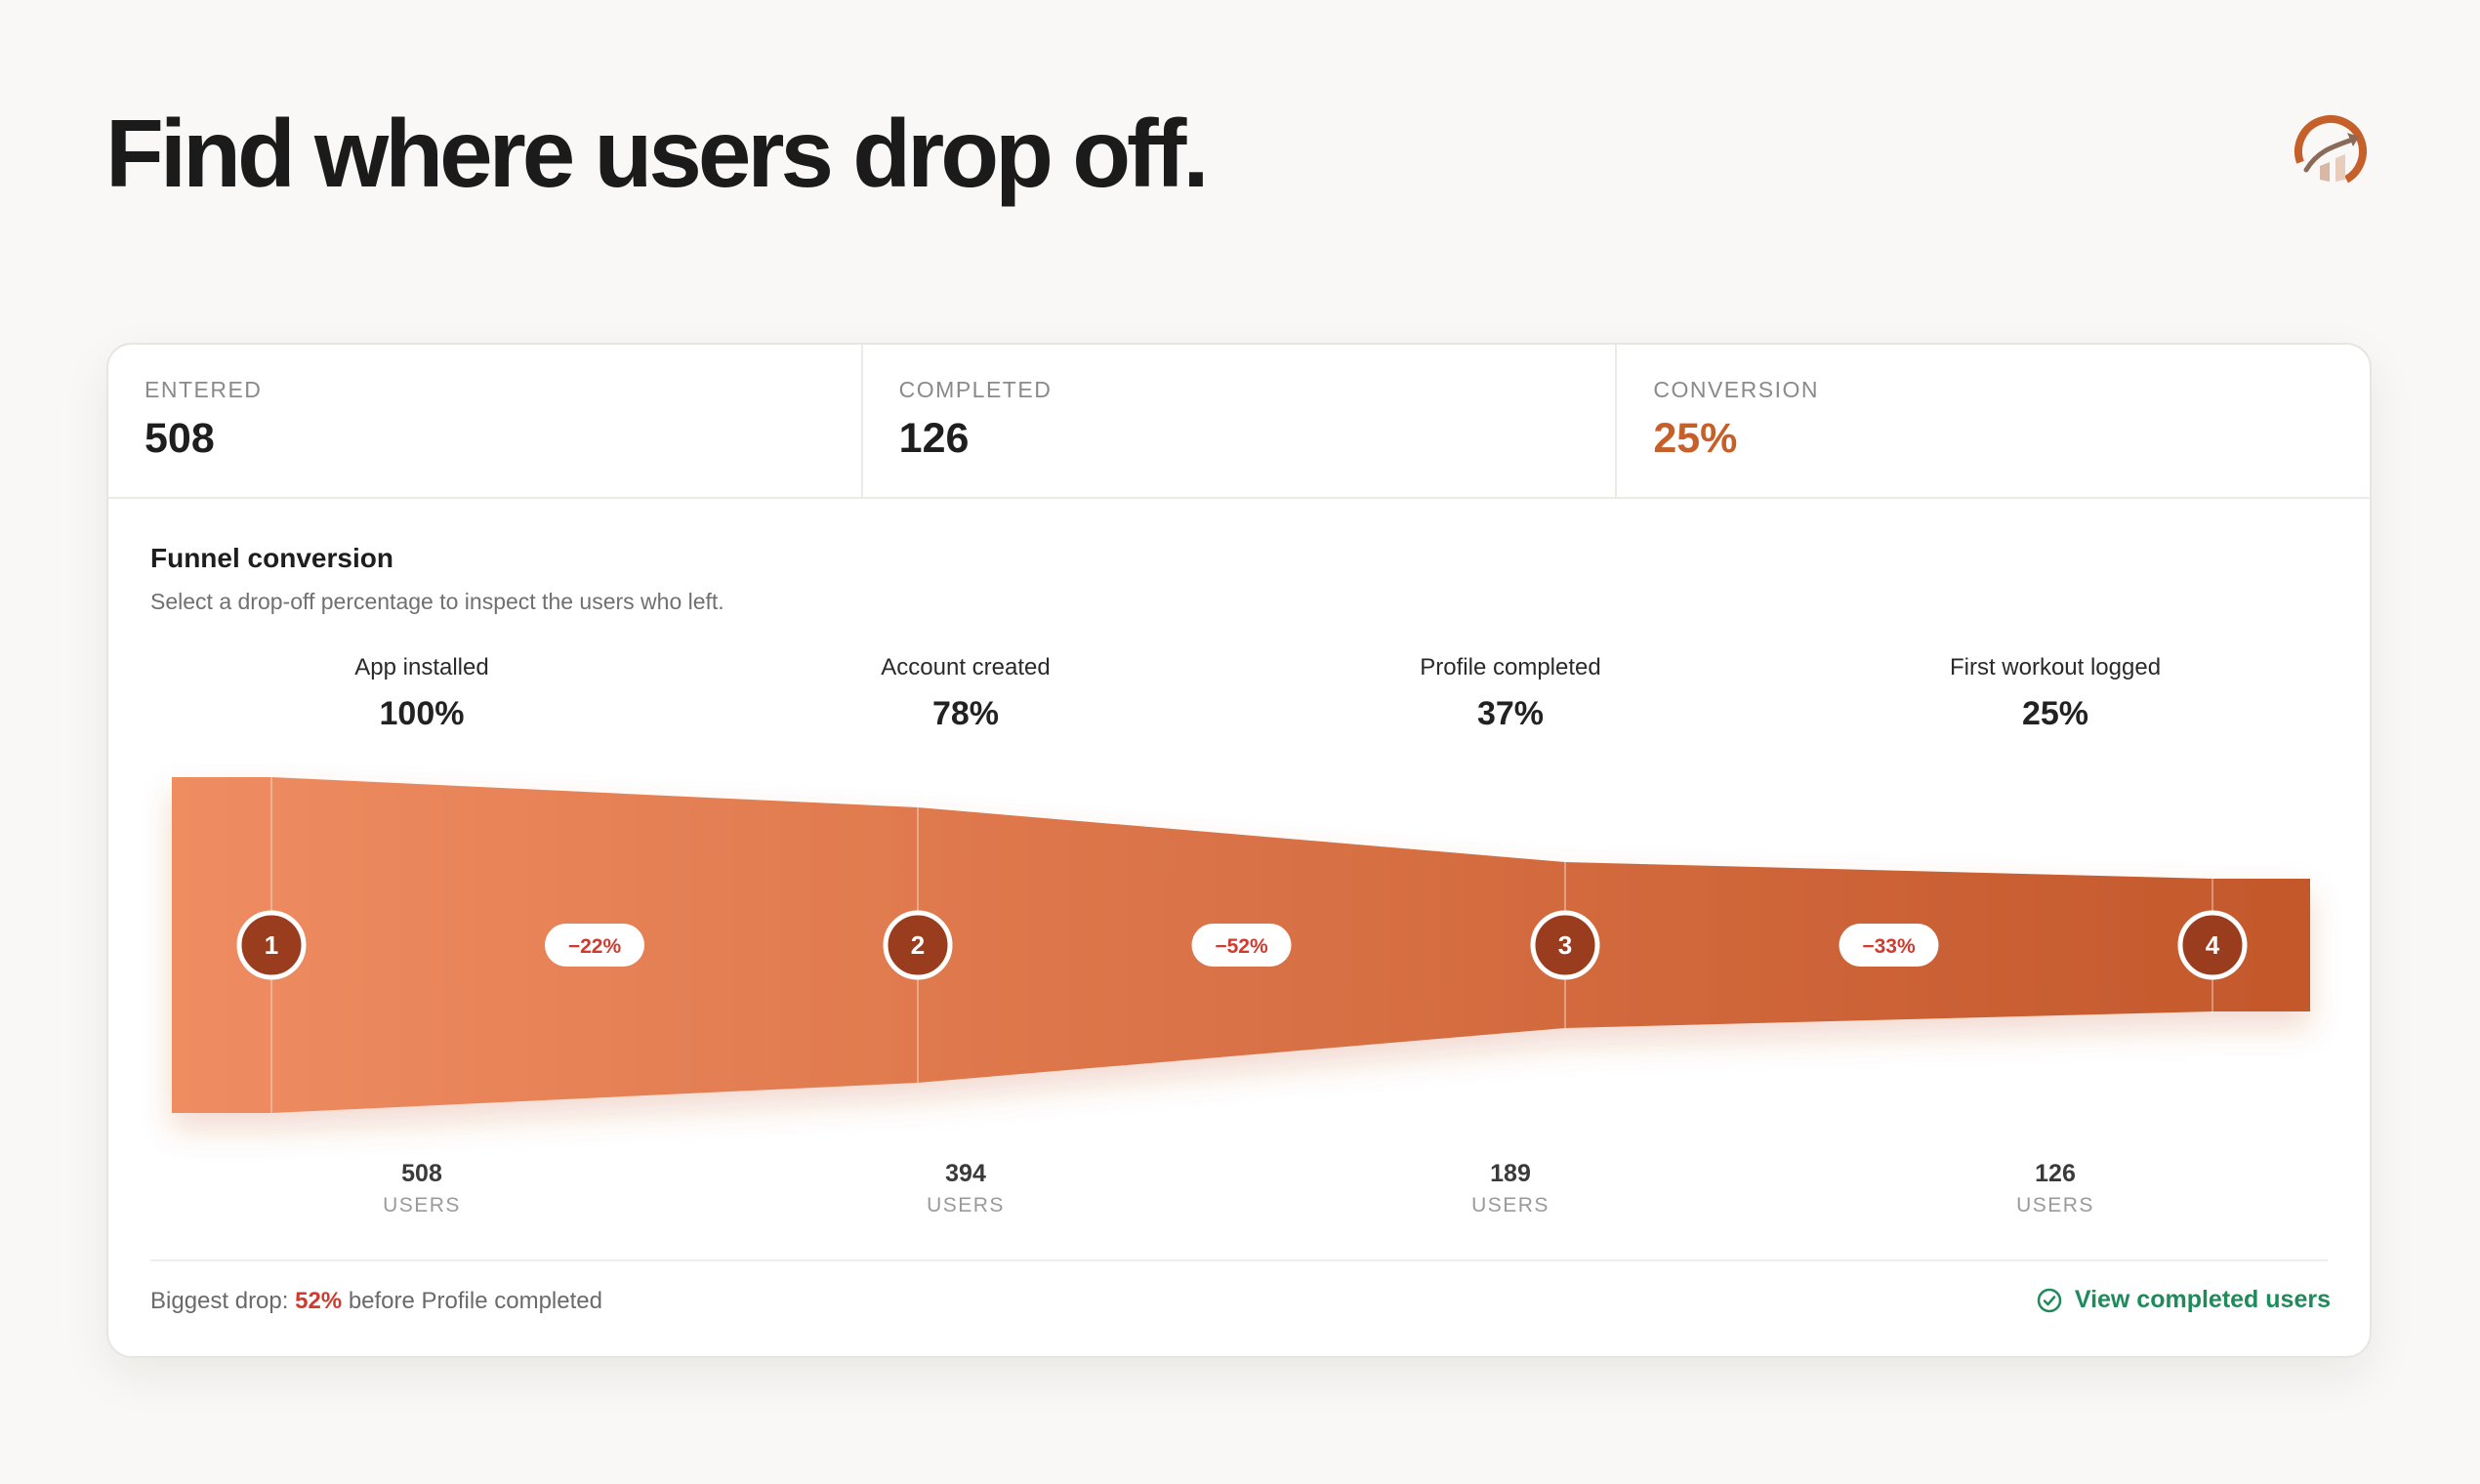 The height and width of the screenshot is (1484, 2480). What do you see at coordinates (1695, 439) in the screenshot?
I see `stat-value: 25%` at bounding box center [1695, 439].